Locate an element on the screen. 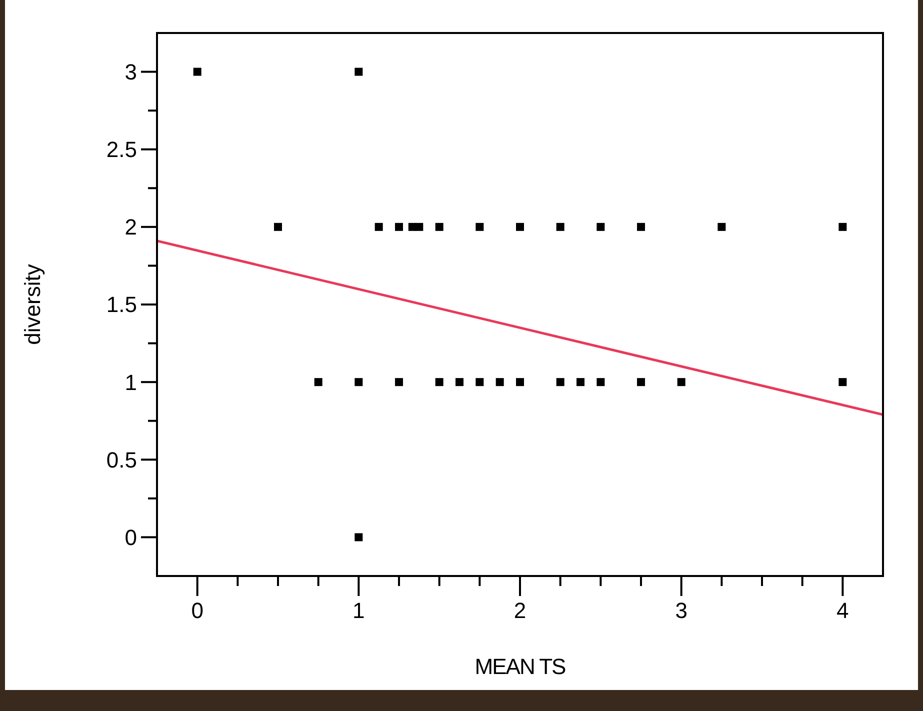  x-tick-label: 0 is located at coordinates (197, 610).